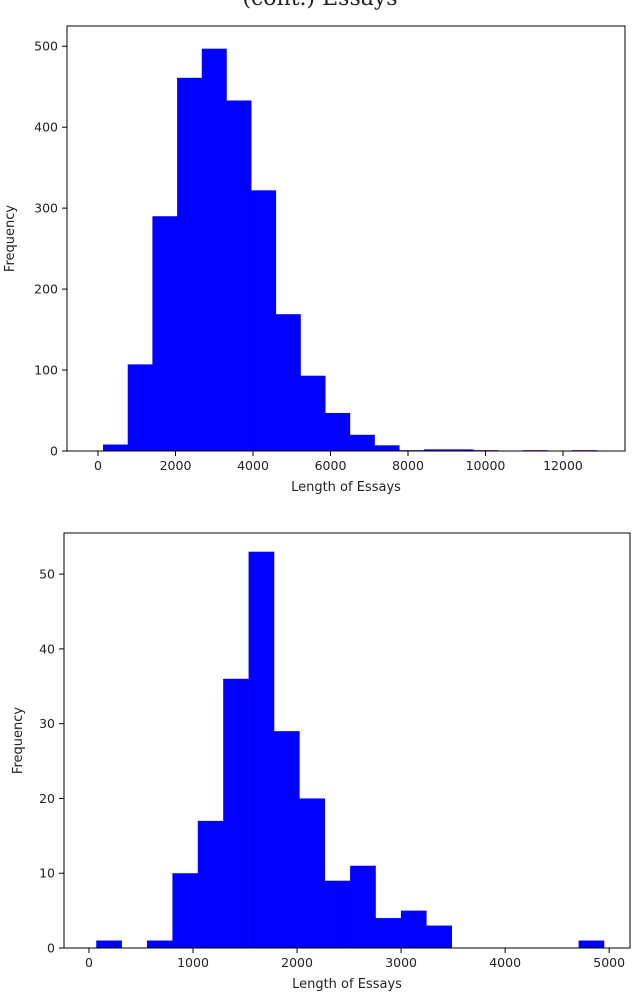  I want to click on x-tick-label: 3000, so click(401, 962).